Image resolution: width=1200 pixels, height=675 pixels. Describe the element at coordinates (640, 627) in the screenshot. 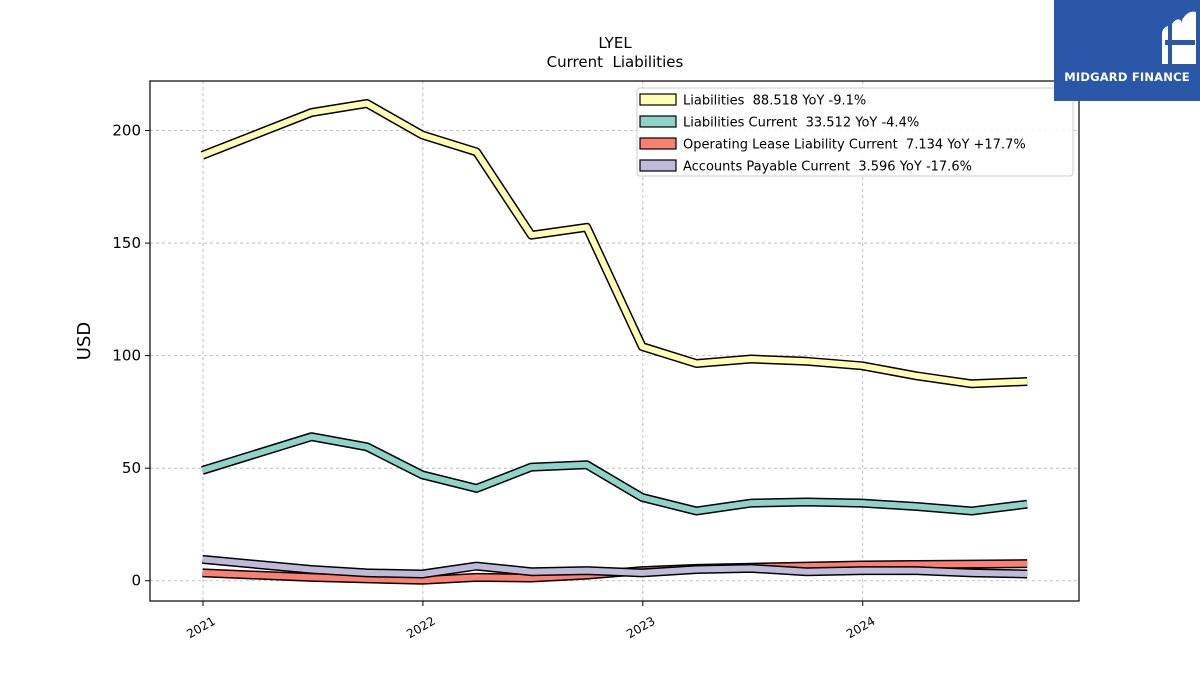

I see `x-tick-label: 2023` at that location.